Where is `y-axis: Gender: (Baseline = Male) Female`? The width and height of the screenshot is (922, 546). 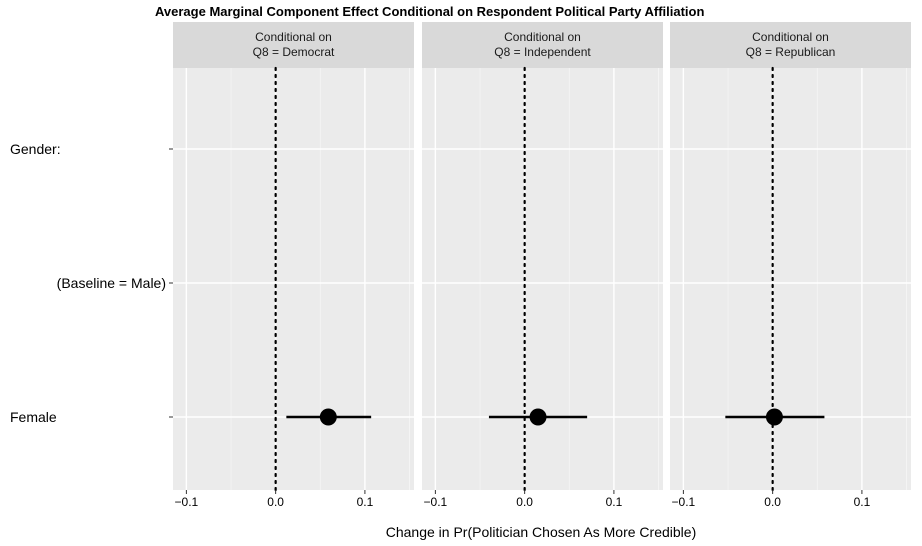
y-axis: Gender: (Baseline = Male) Female is located at coordinates (91, 283).